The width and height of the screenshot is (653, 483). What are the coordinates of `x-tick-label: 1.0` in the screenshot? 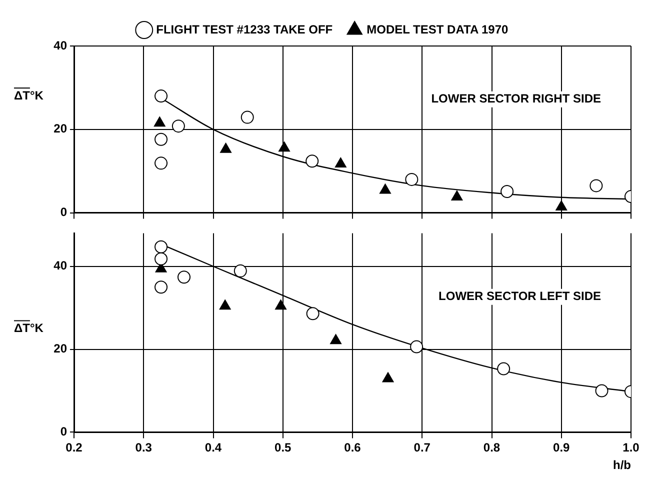 It's located at (631, 447).